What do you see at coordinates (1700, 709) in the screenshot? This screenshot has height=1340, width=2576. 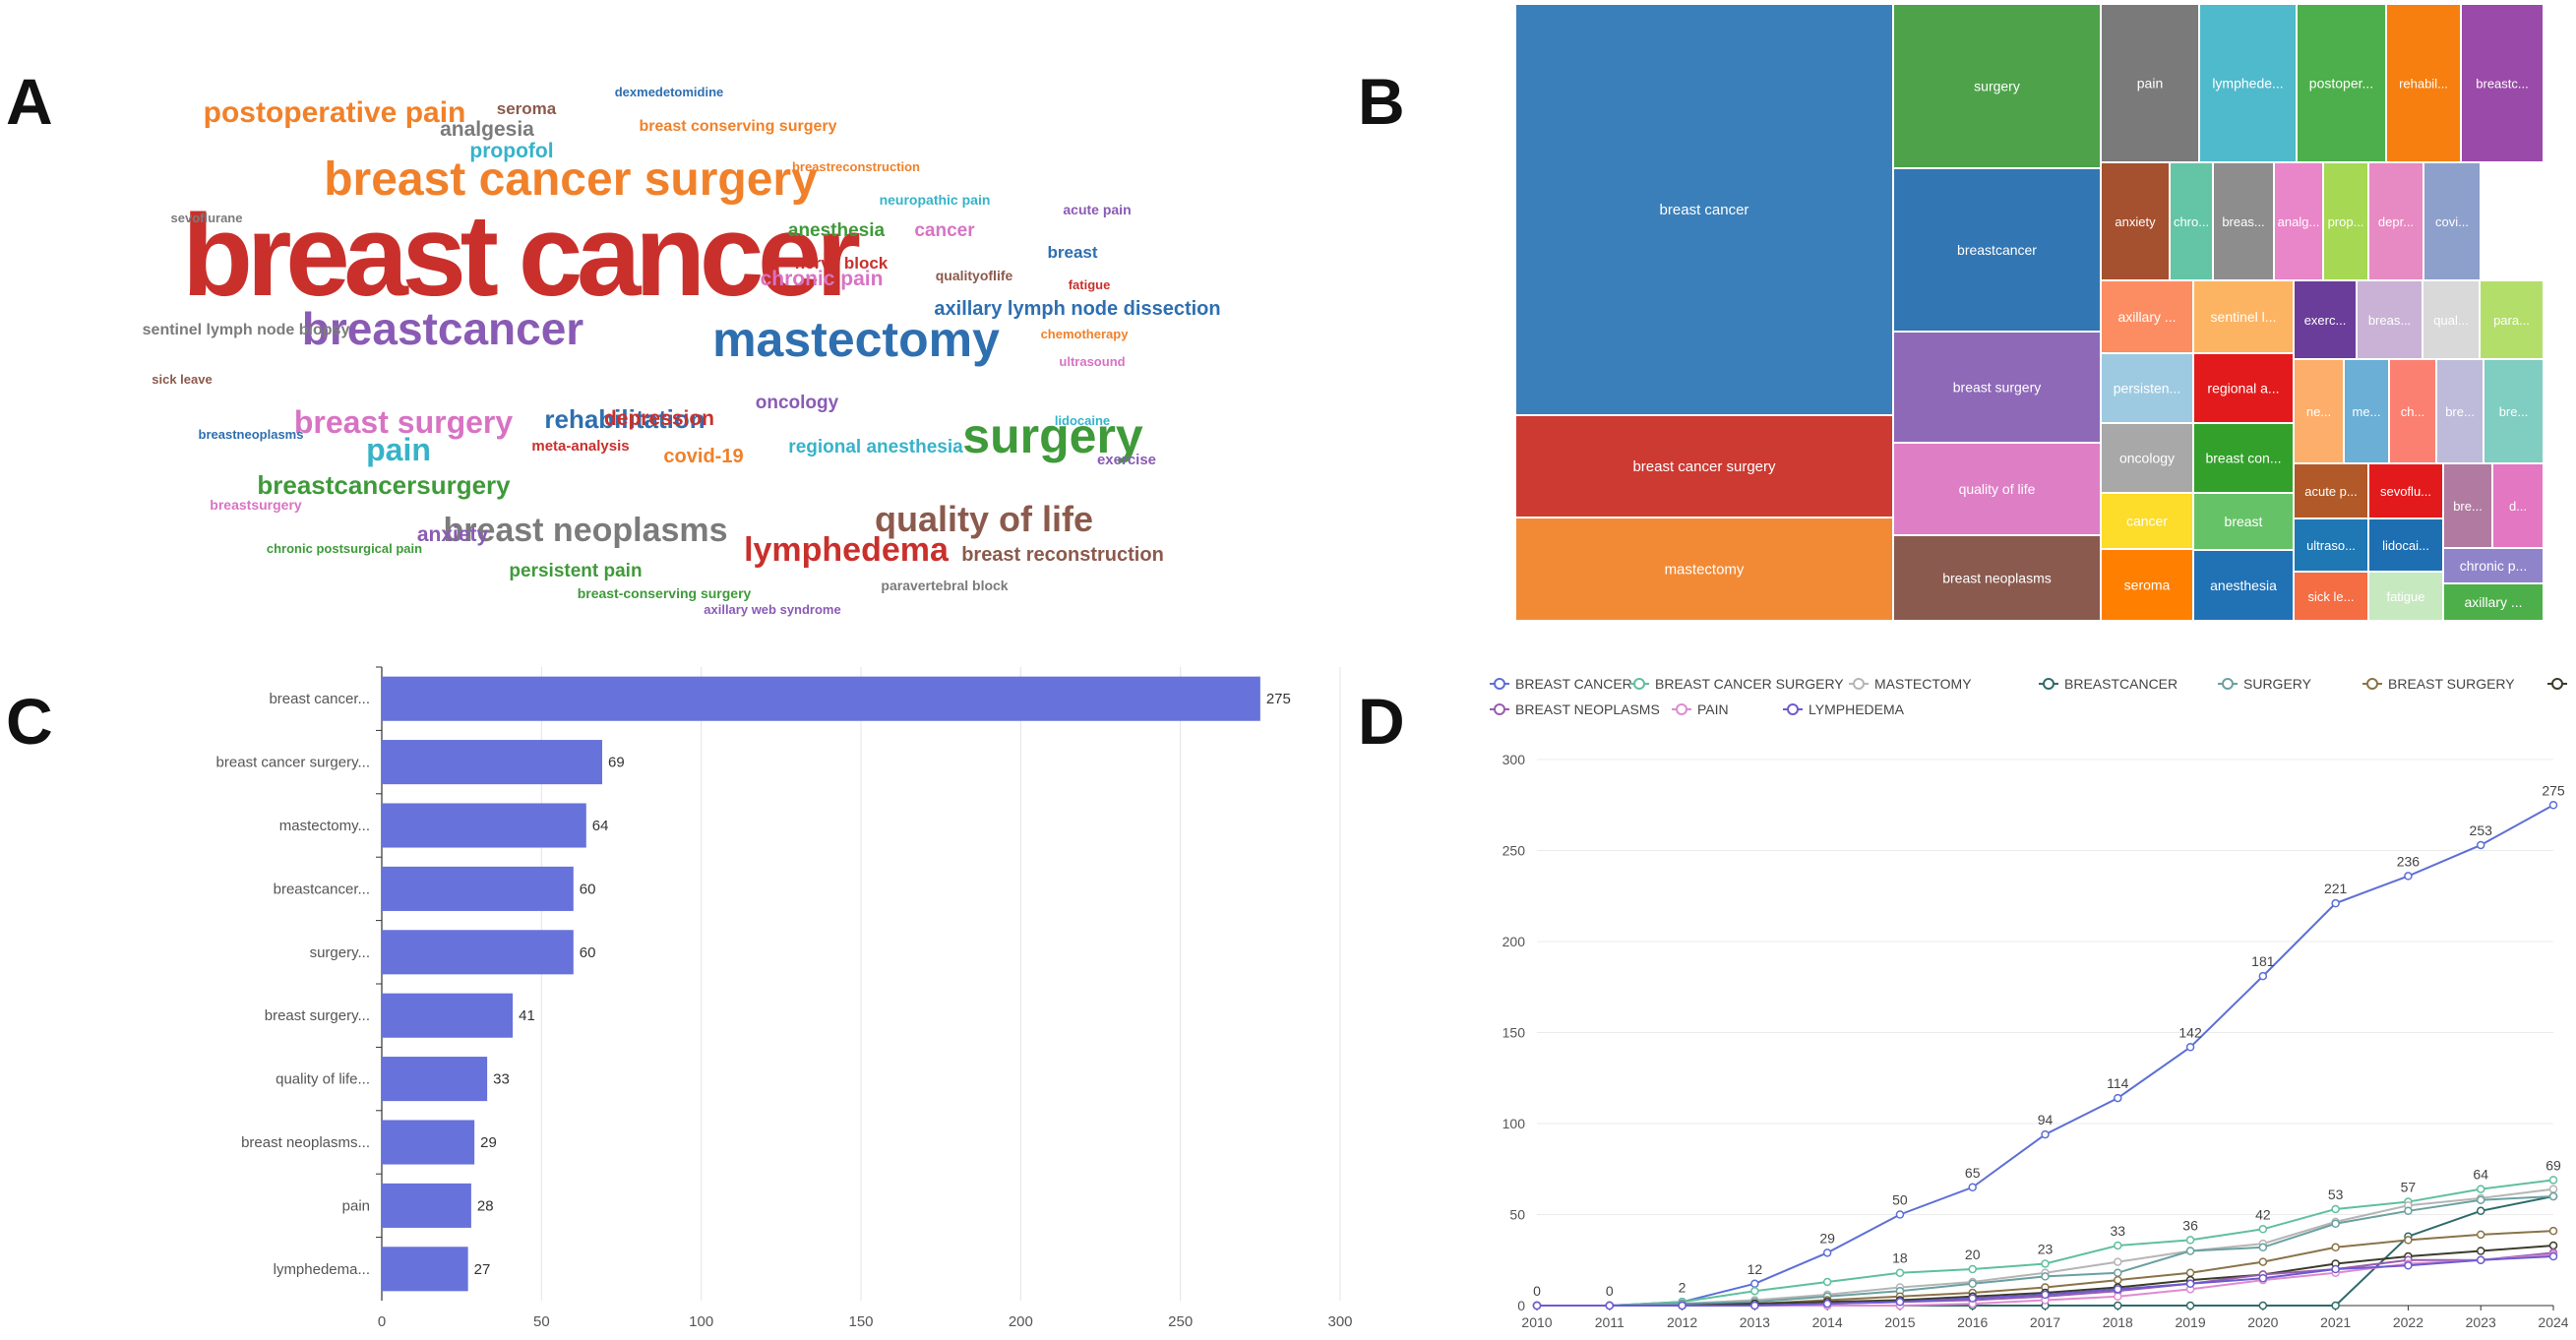 I see `legend-item-pain: PAIN` at bounding box center [1700, 709].